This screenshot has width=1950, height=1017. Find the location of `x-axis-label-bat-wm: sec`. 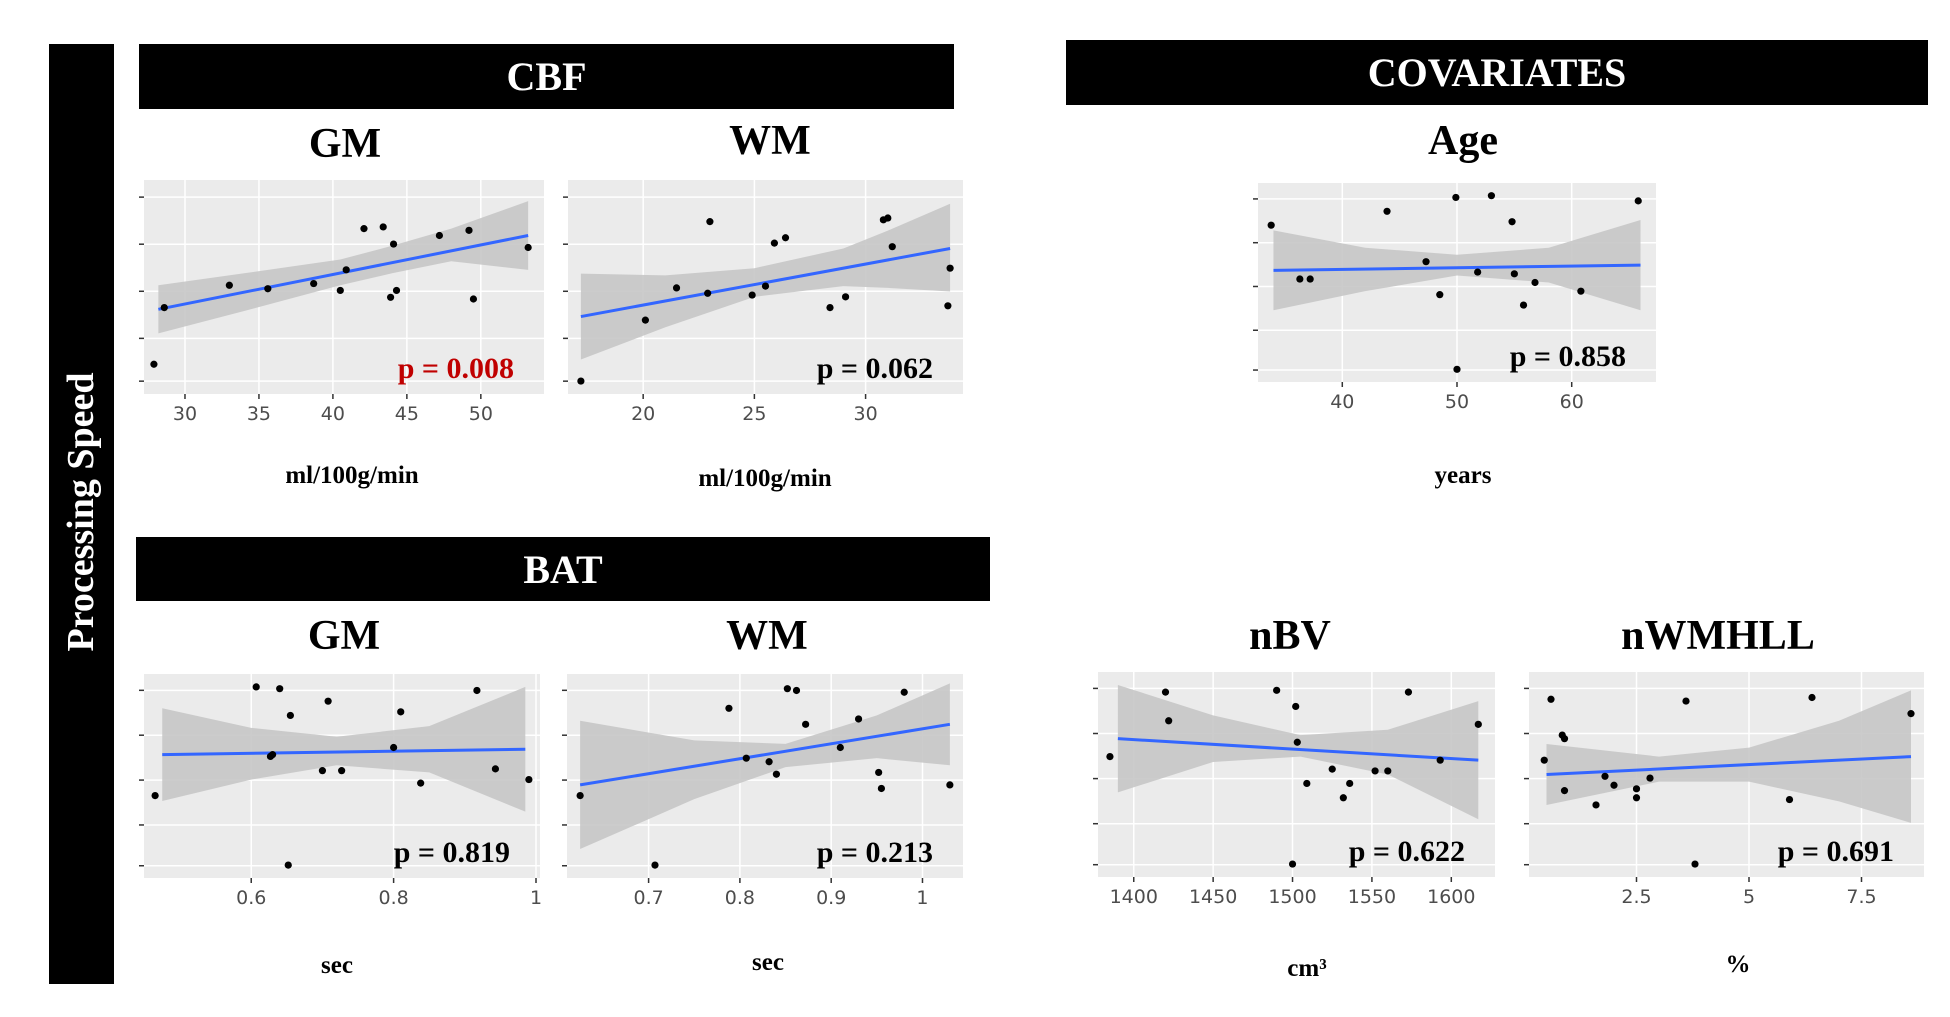

x-axis-label-bat-wm: sec is located at coordinates (768, 962).